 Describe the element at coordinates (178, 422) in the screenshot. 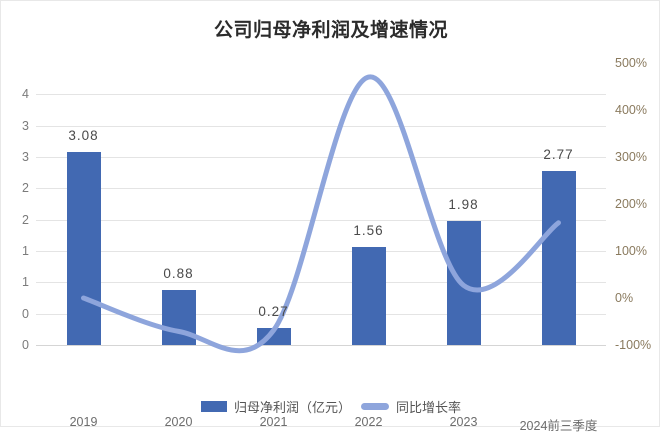

I see `x-axis-tick-label: 2020` at that location.